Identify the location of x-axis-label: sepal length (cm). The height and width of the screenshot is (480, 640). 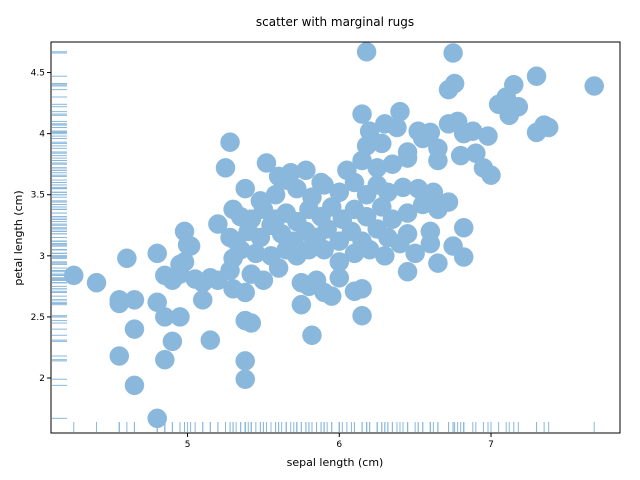
(335, 462).